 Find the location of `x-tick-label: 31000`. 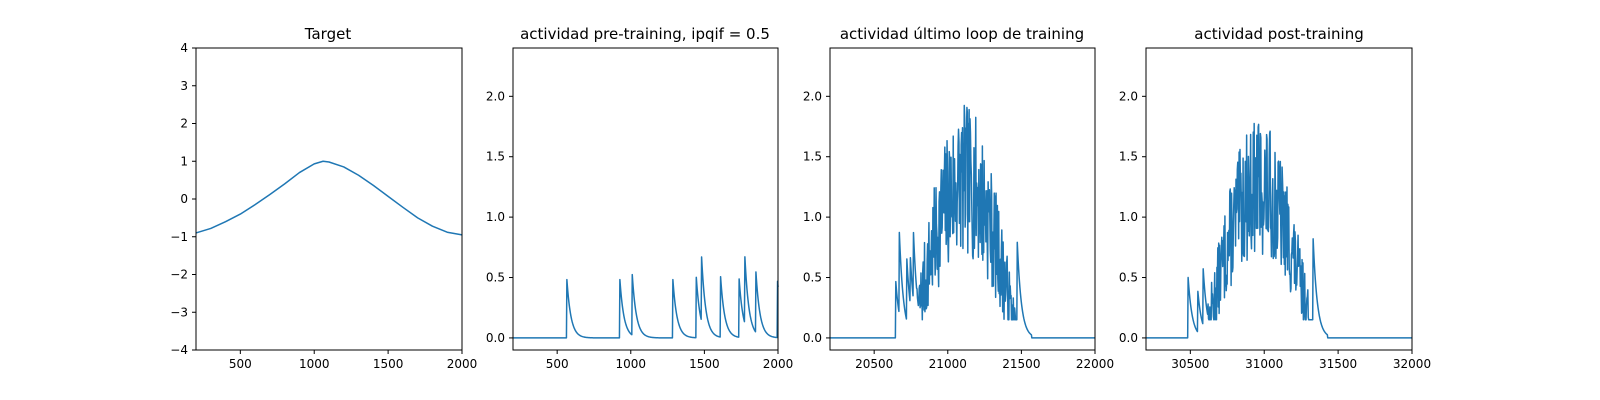

x-tick-label: 31000 is located at coordinates (1264, 364).